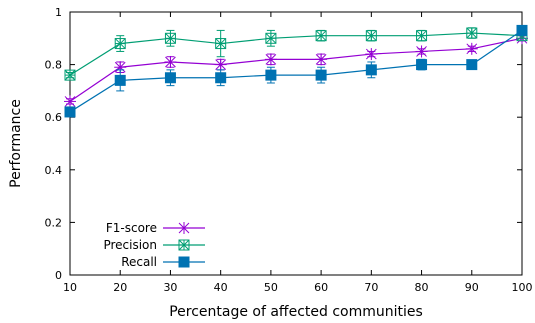  I want to click on x-tick-label: 40, so click(221, 287).